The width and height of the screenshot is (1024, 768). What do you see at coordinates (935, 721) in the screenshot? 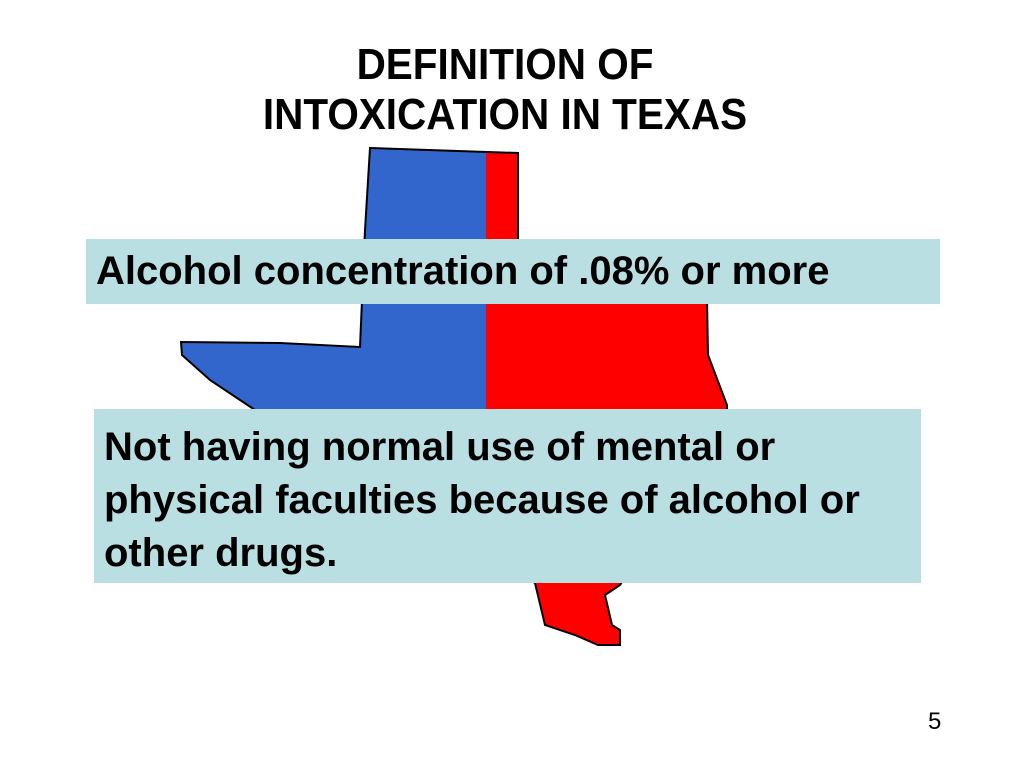
I see `page-number: 5` at bounding box center [935, 721].